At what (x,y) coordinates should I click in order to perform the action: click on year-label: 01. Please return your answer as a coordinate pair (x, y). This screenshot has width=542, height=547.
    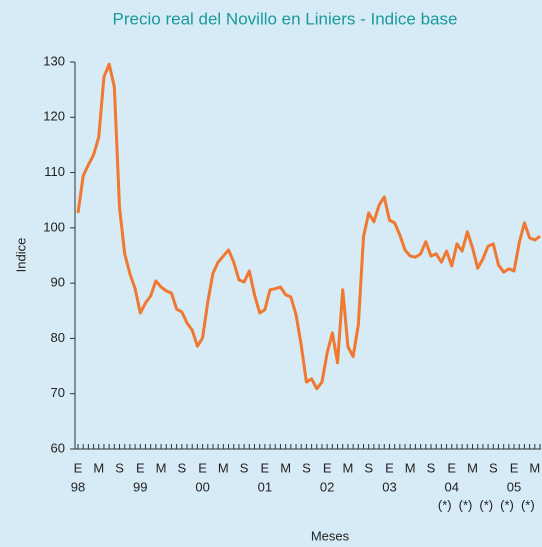
    Looking at the image, I should click on (265, 486).